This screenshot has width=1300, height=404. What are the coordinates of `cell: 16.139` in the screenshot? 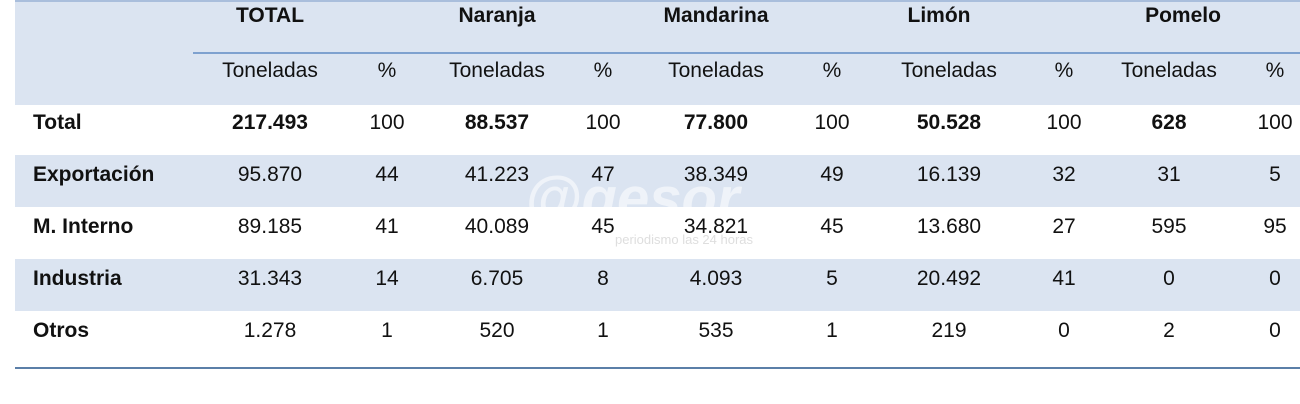 It's located at (949, 174).